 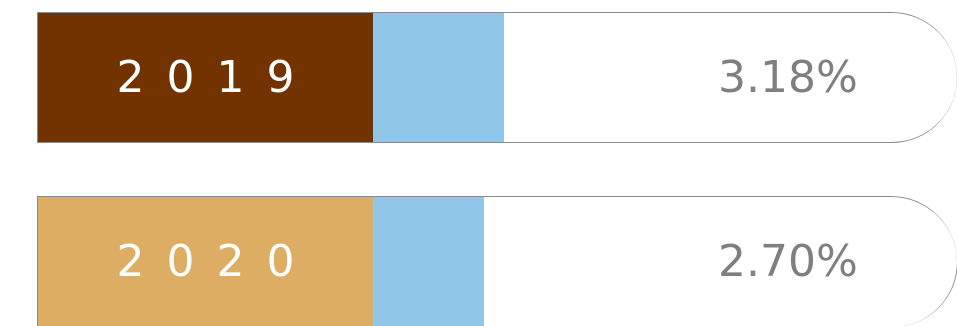 What do you see at coordinates (216, 77) in the screenshot?
I see `year-label: 2019` at bounding box center [216, 77].